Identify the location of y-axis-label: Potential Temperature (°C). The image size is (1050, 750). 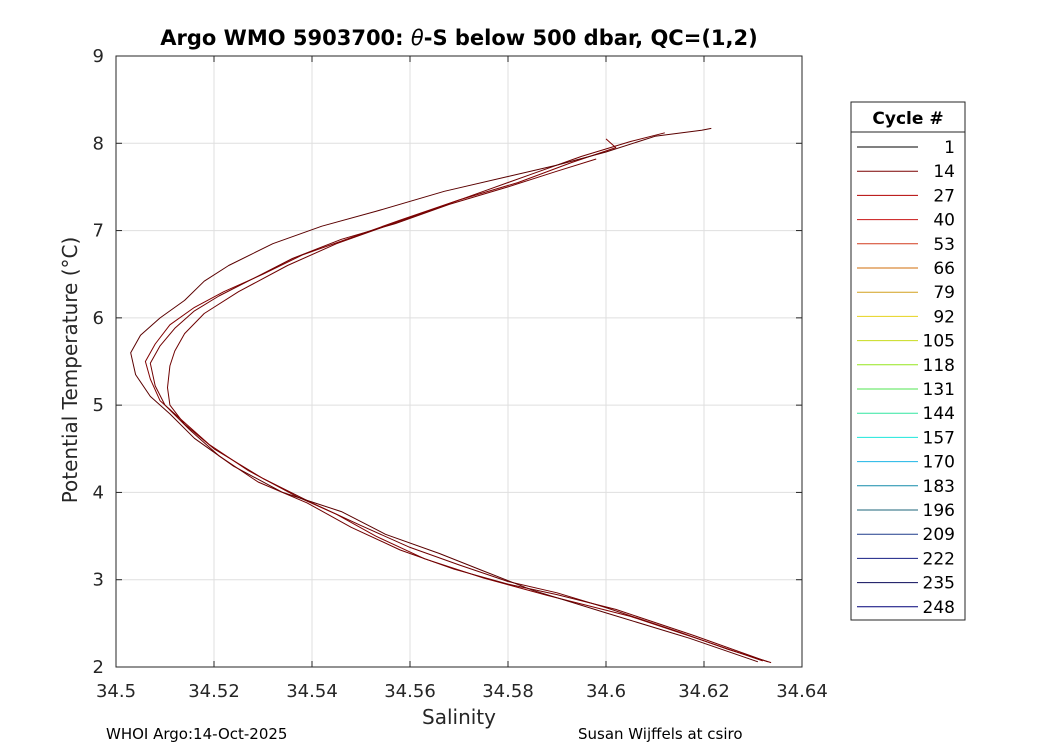
(70, 370).